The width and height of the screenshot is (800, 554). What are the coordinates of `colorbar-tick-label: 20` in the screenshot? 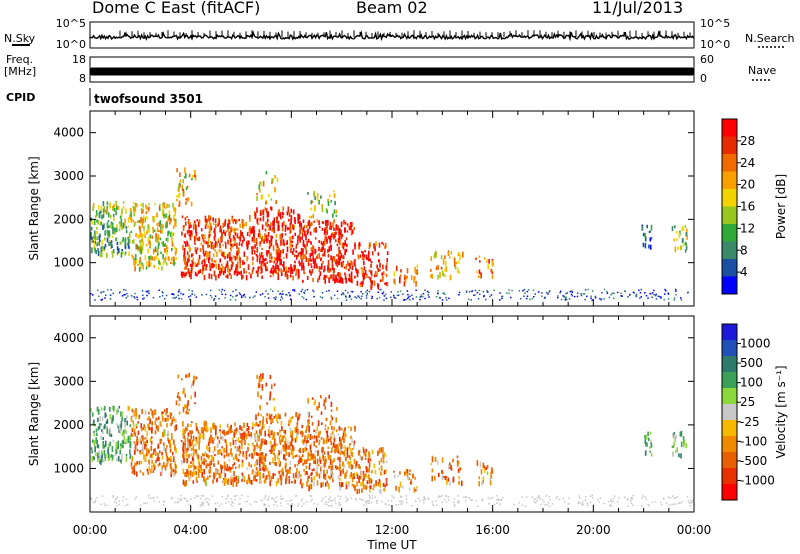 It's located at (747, 185).